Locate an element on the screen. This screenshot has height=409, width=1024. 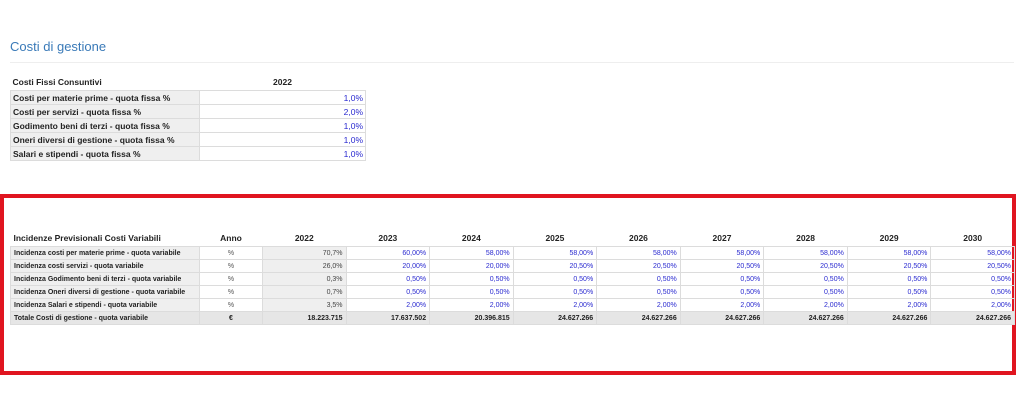
year-header: 2029 is located at coordinates (889, 238).